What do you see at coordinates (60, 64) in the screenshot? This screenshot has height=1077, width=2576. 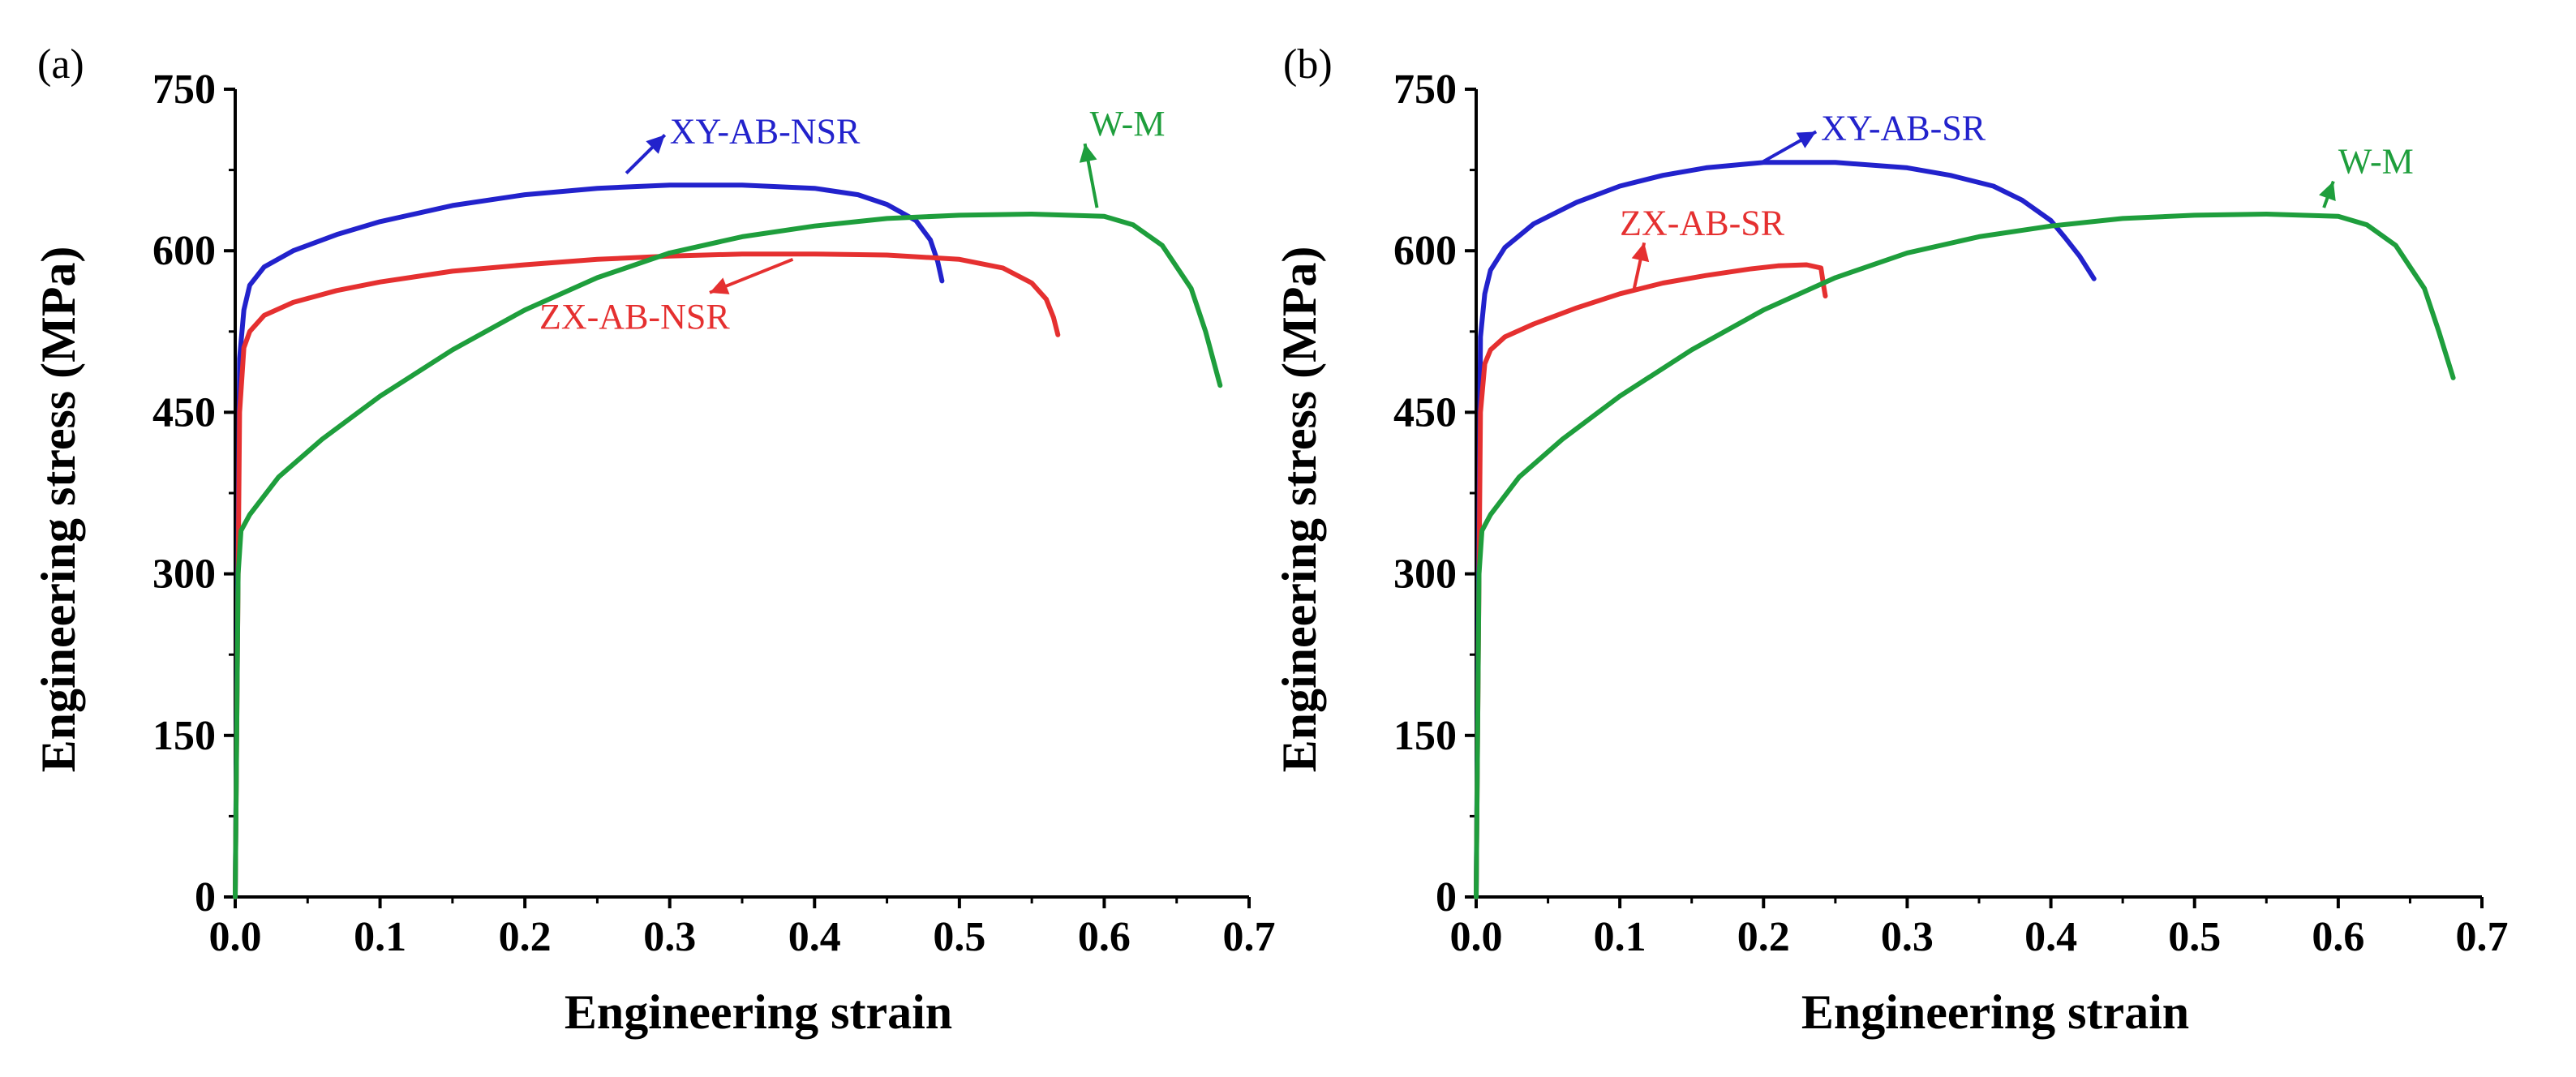 I see `panel-a-label: (a)` at bounding box center [60, 64].